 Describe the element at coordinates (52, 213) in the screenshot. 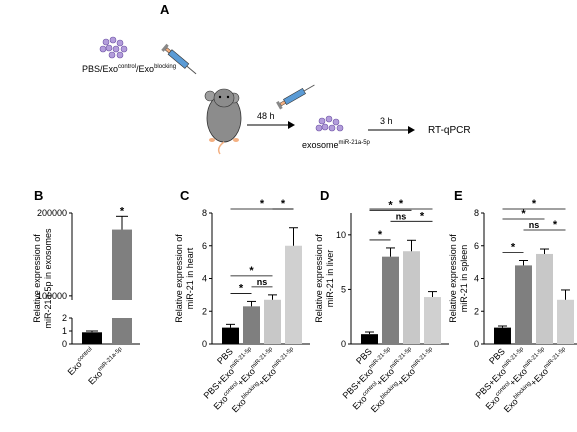

I see `y-tick-label: 200000` at that location.